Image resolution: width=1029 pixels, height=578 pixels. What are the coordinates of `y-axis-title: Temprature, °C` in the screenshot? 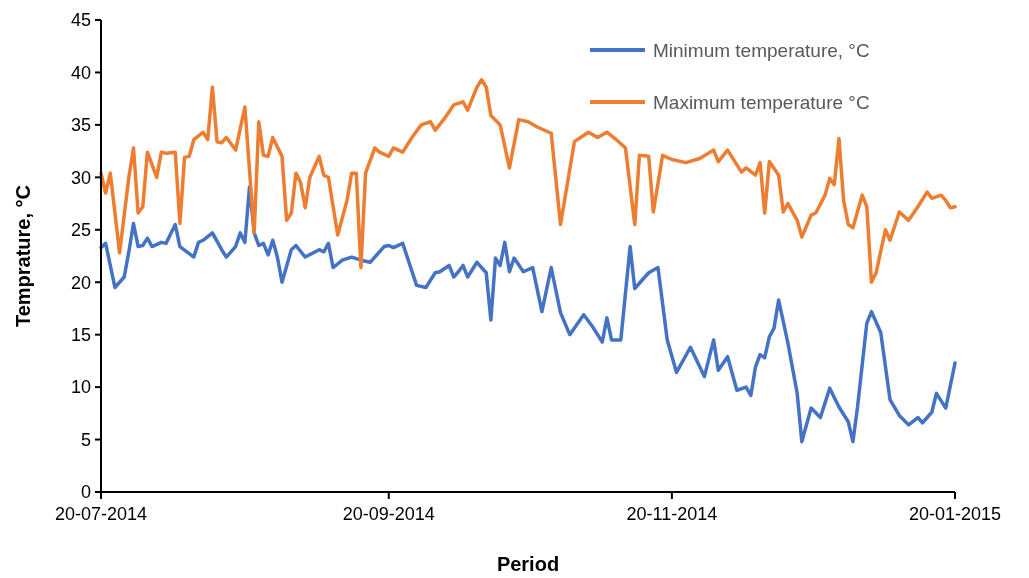 It's located at (23, 256).